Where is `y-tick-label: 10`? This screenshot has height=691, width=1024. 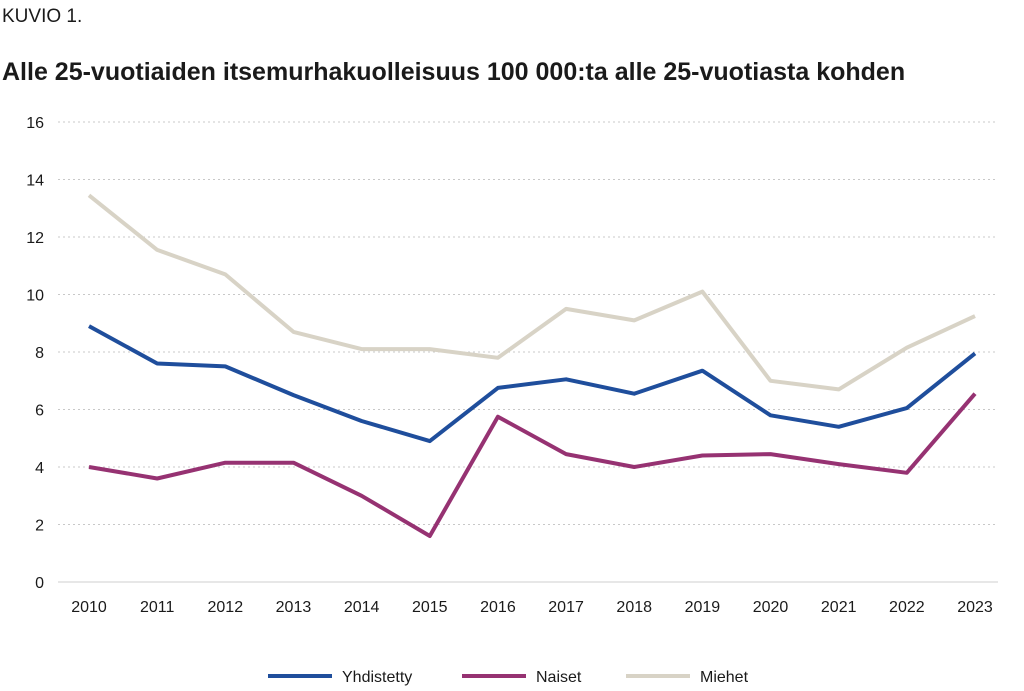
y-tick-label: 10 is located at coordinates (35, 296).